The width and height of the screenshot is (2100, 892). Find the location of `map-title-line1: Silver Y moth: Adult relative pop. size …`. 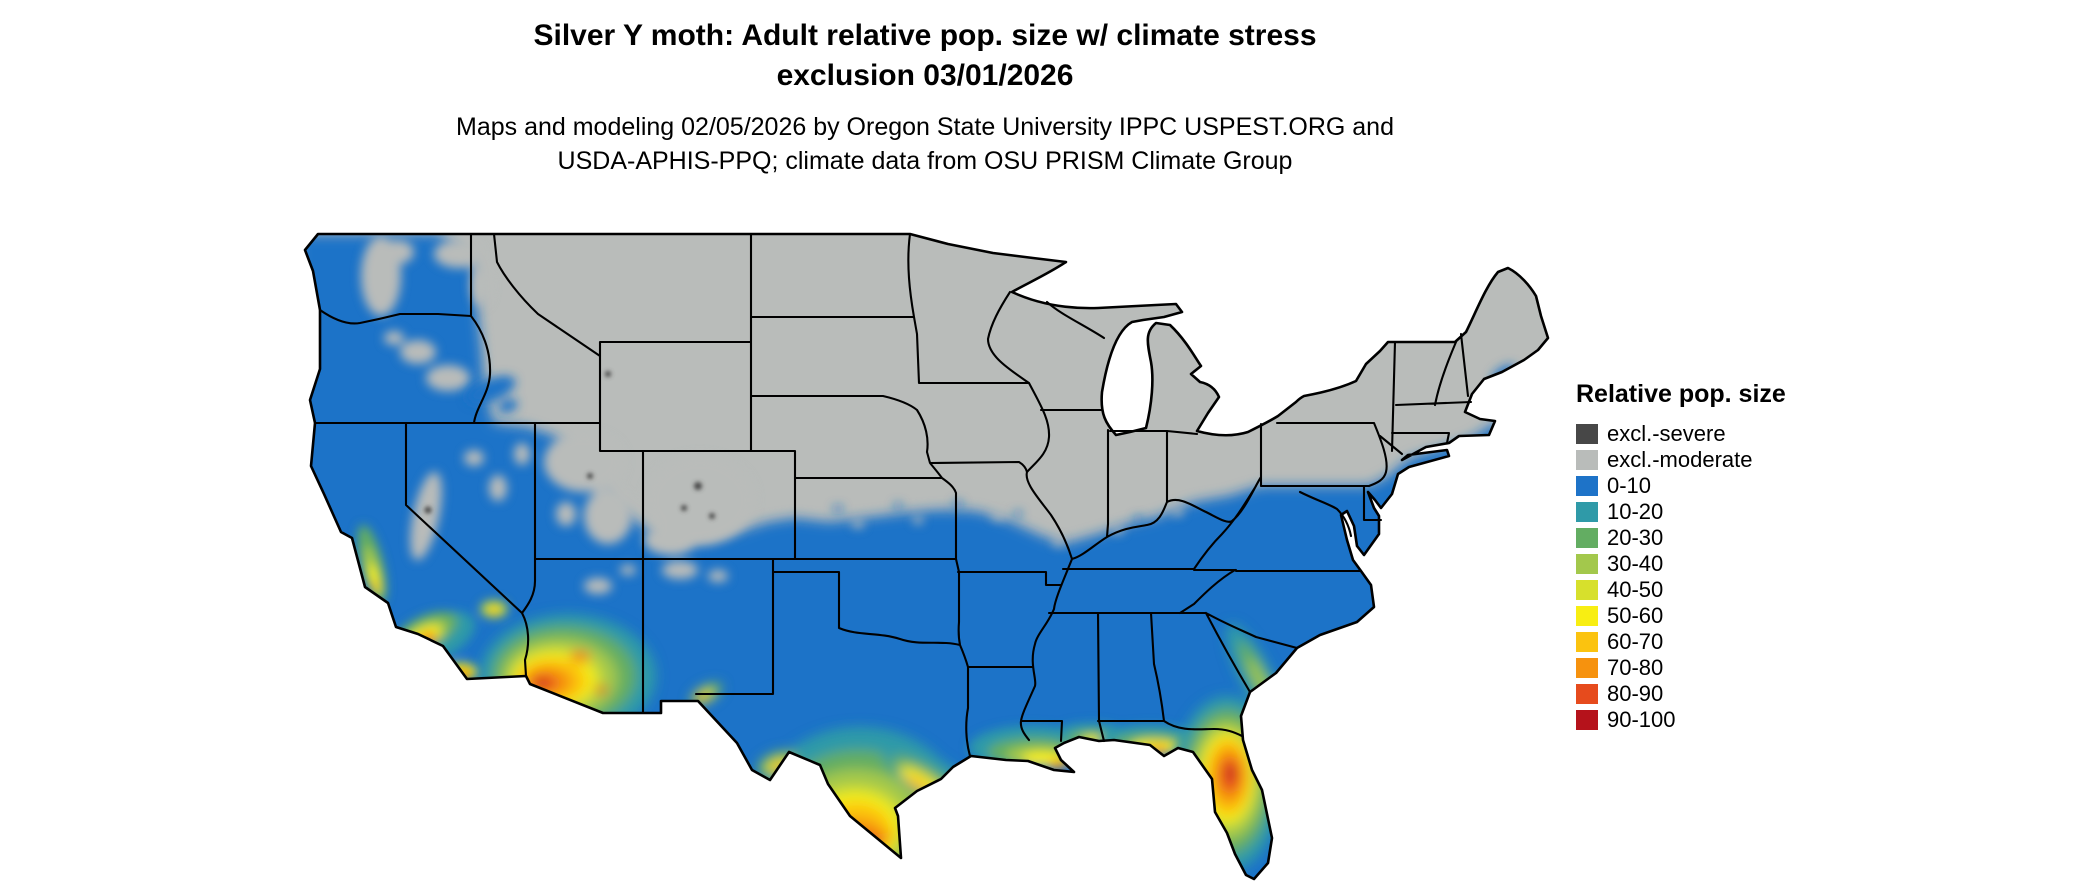

map-title-line1: Silver Y moth: Adult relative pop. size … is located at coordinates (925, 35).